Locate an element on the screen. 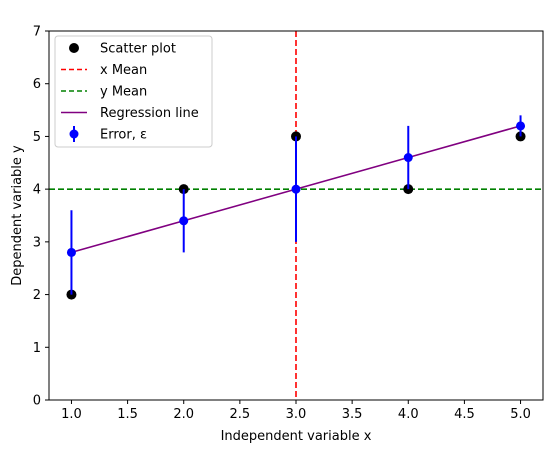  x-tick-label: 2.5 is located at coordinates (240, 414).